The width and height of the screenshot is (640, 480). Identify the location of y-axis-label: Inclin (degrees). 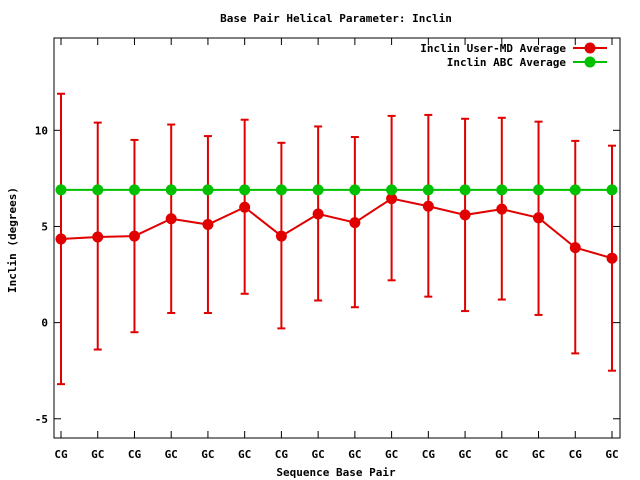
(12, 240).